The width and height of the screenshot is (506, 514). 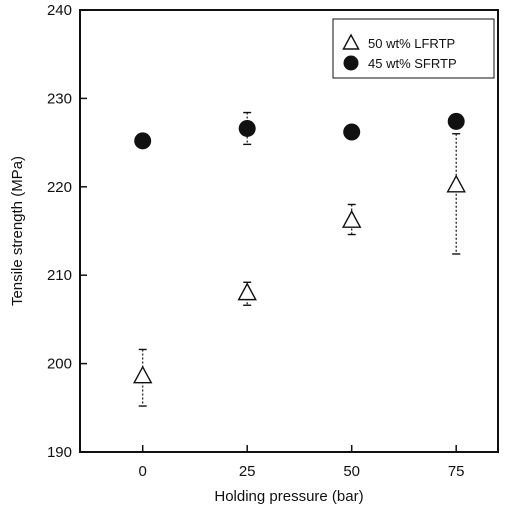 I want to click on y-tick-label: 190, so click(x=59, y=452).